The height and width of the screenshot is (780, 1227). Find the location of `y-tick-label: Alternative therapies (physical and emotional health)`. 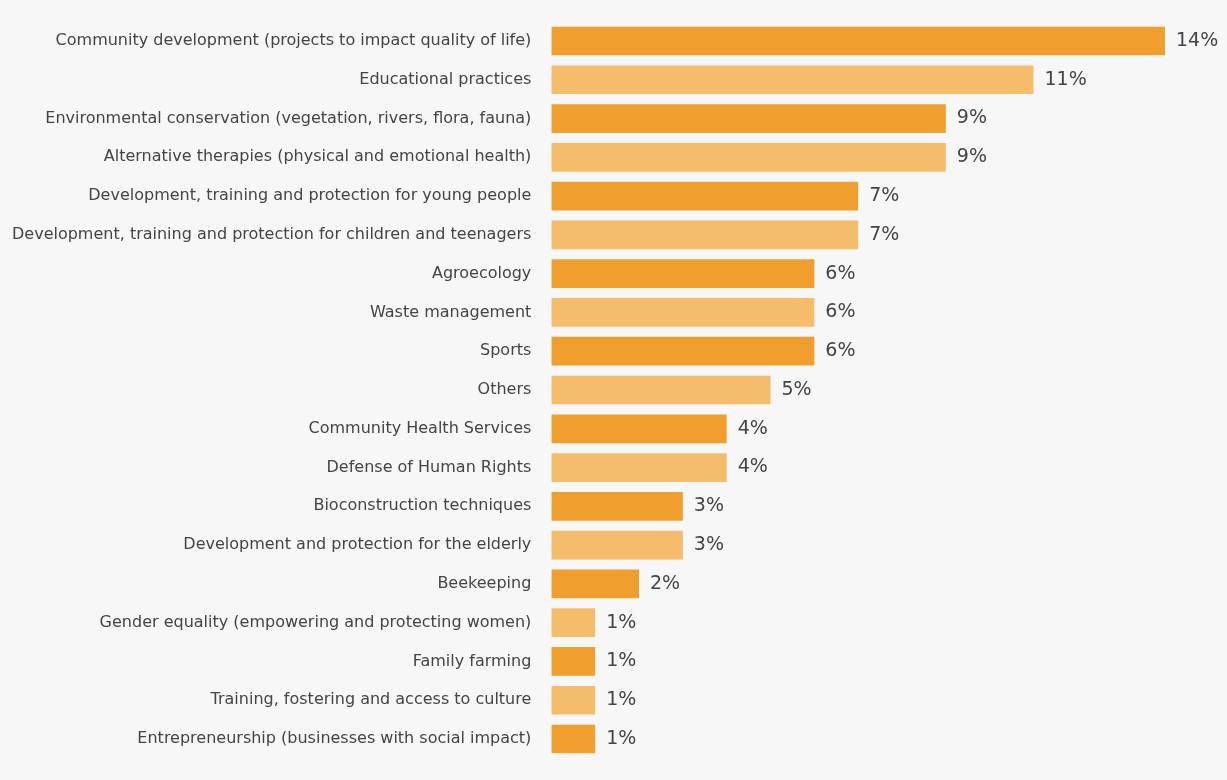

y-tick-label: Alternative therapies (physical and emotional health) is located at coordinates (317, 156).